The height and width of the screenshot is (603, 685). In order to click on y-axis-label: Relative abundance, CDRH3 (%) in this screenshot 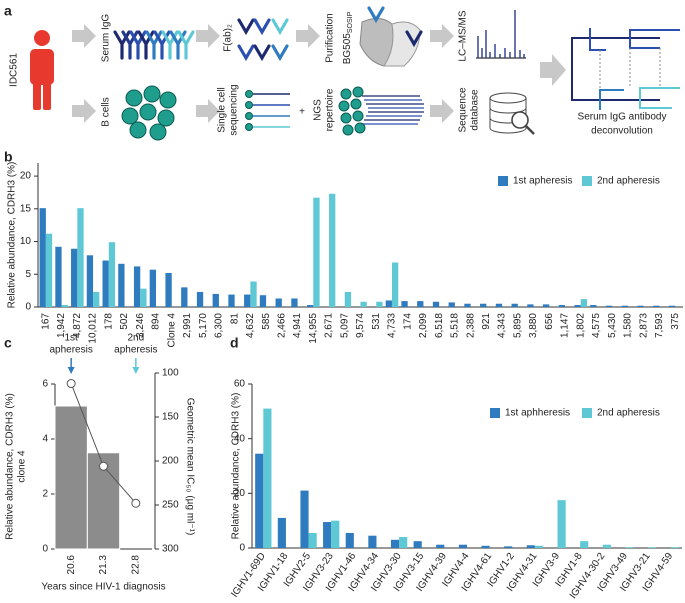, I will do `click(12, 235)`.